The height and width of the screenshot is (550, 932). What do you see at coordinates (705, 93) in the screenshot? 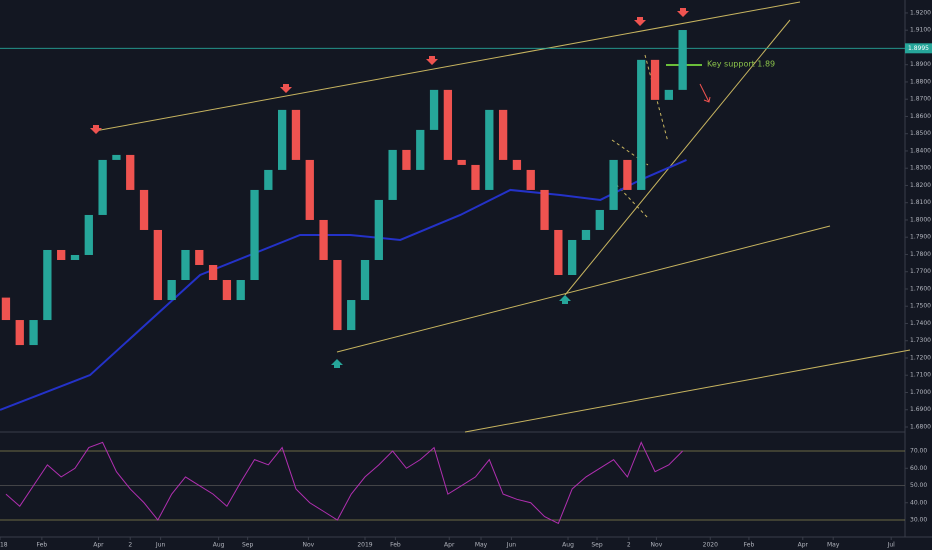
I see `down-arrow` at bounding box center [705, 93].